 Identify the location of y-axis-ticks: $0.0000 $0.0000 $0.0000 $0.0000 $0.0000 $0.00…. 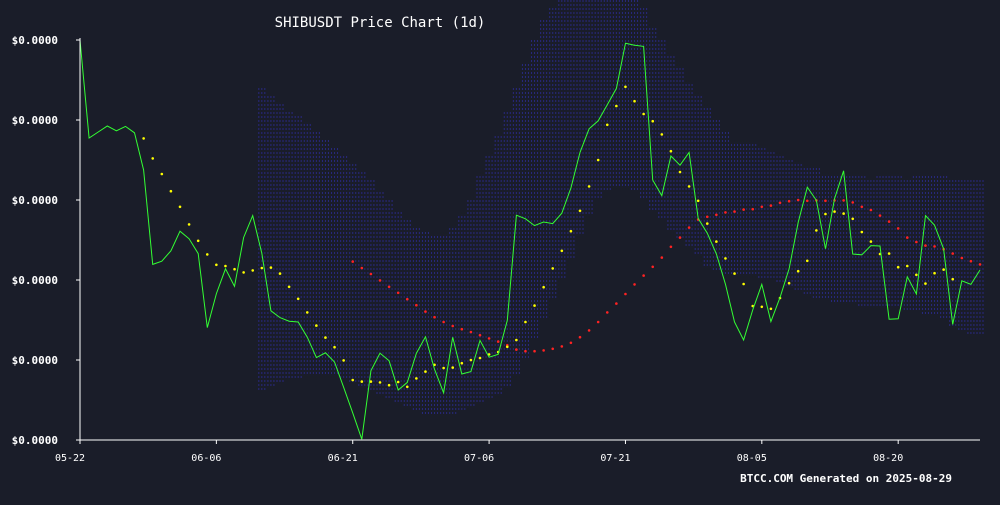
(46, 240).